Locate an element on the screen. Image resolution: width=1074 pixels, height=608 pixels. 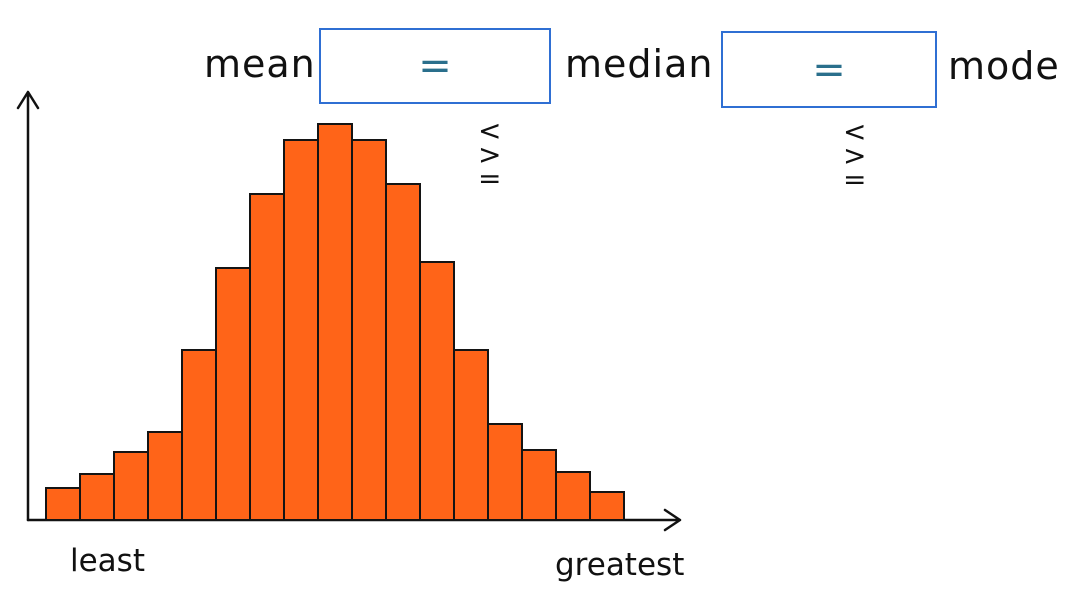
median-mode-choice-options: < > = is located at coordinates (855, 156).